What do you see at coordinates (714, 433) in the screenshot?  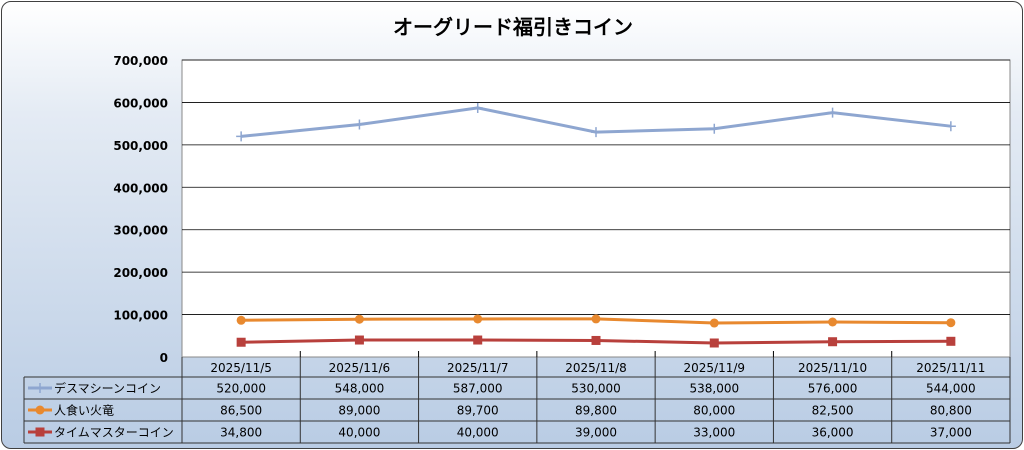 I see `data-label: 33,000` at bounding box center [714, 433].